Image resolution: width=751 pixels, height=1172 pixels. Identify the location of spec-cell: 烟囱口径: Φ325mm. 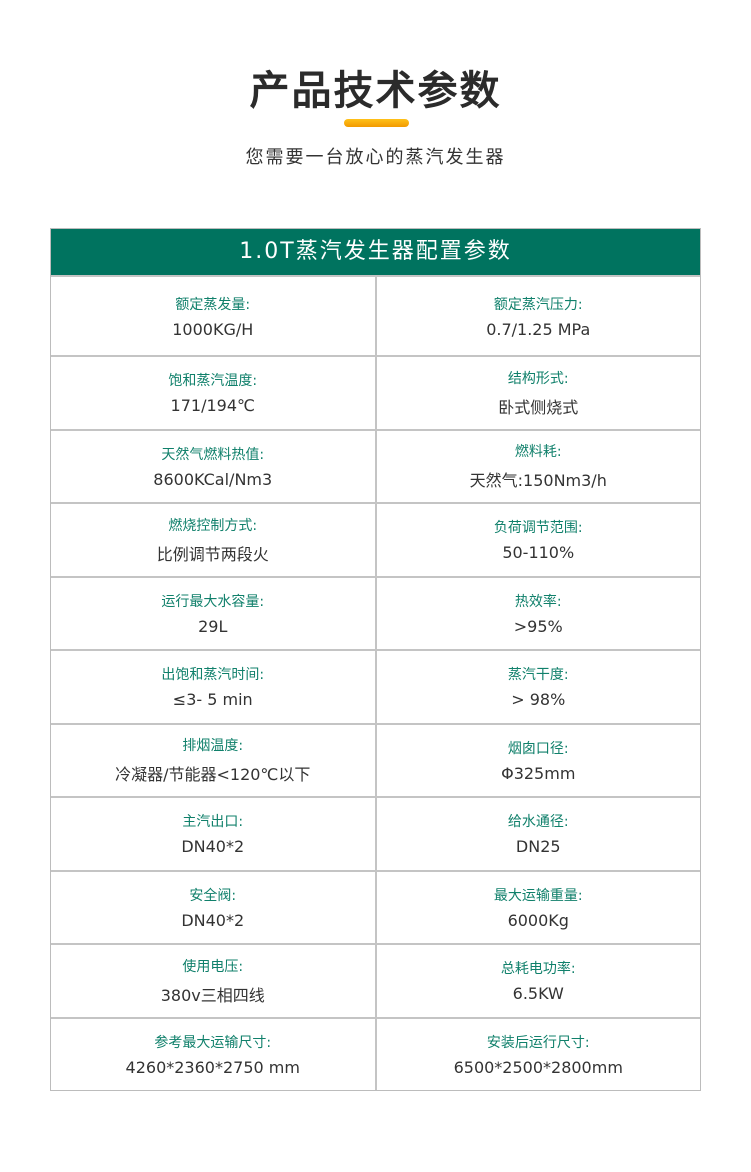
(537, 760).